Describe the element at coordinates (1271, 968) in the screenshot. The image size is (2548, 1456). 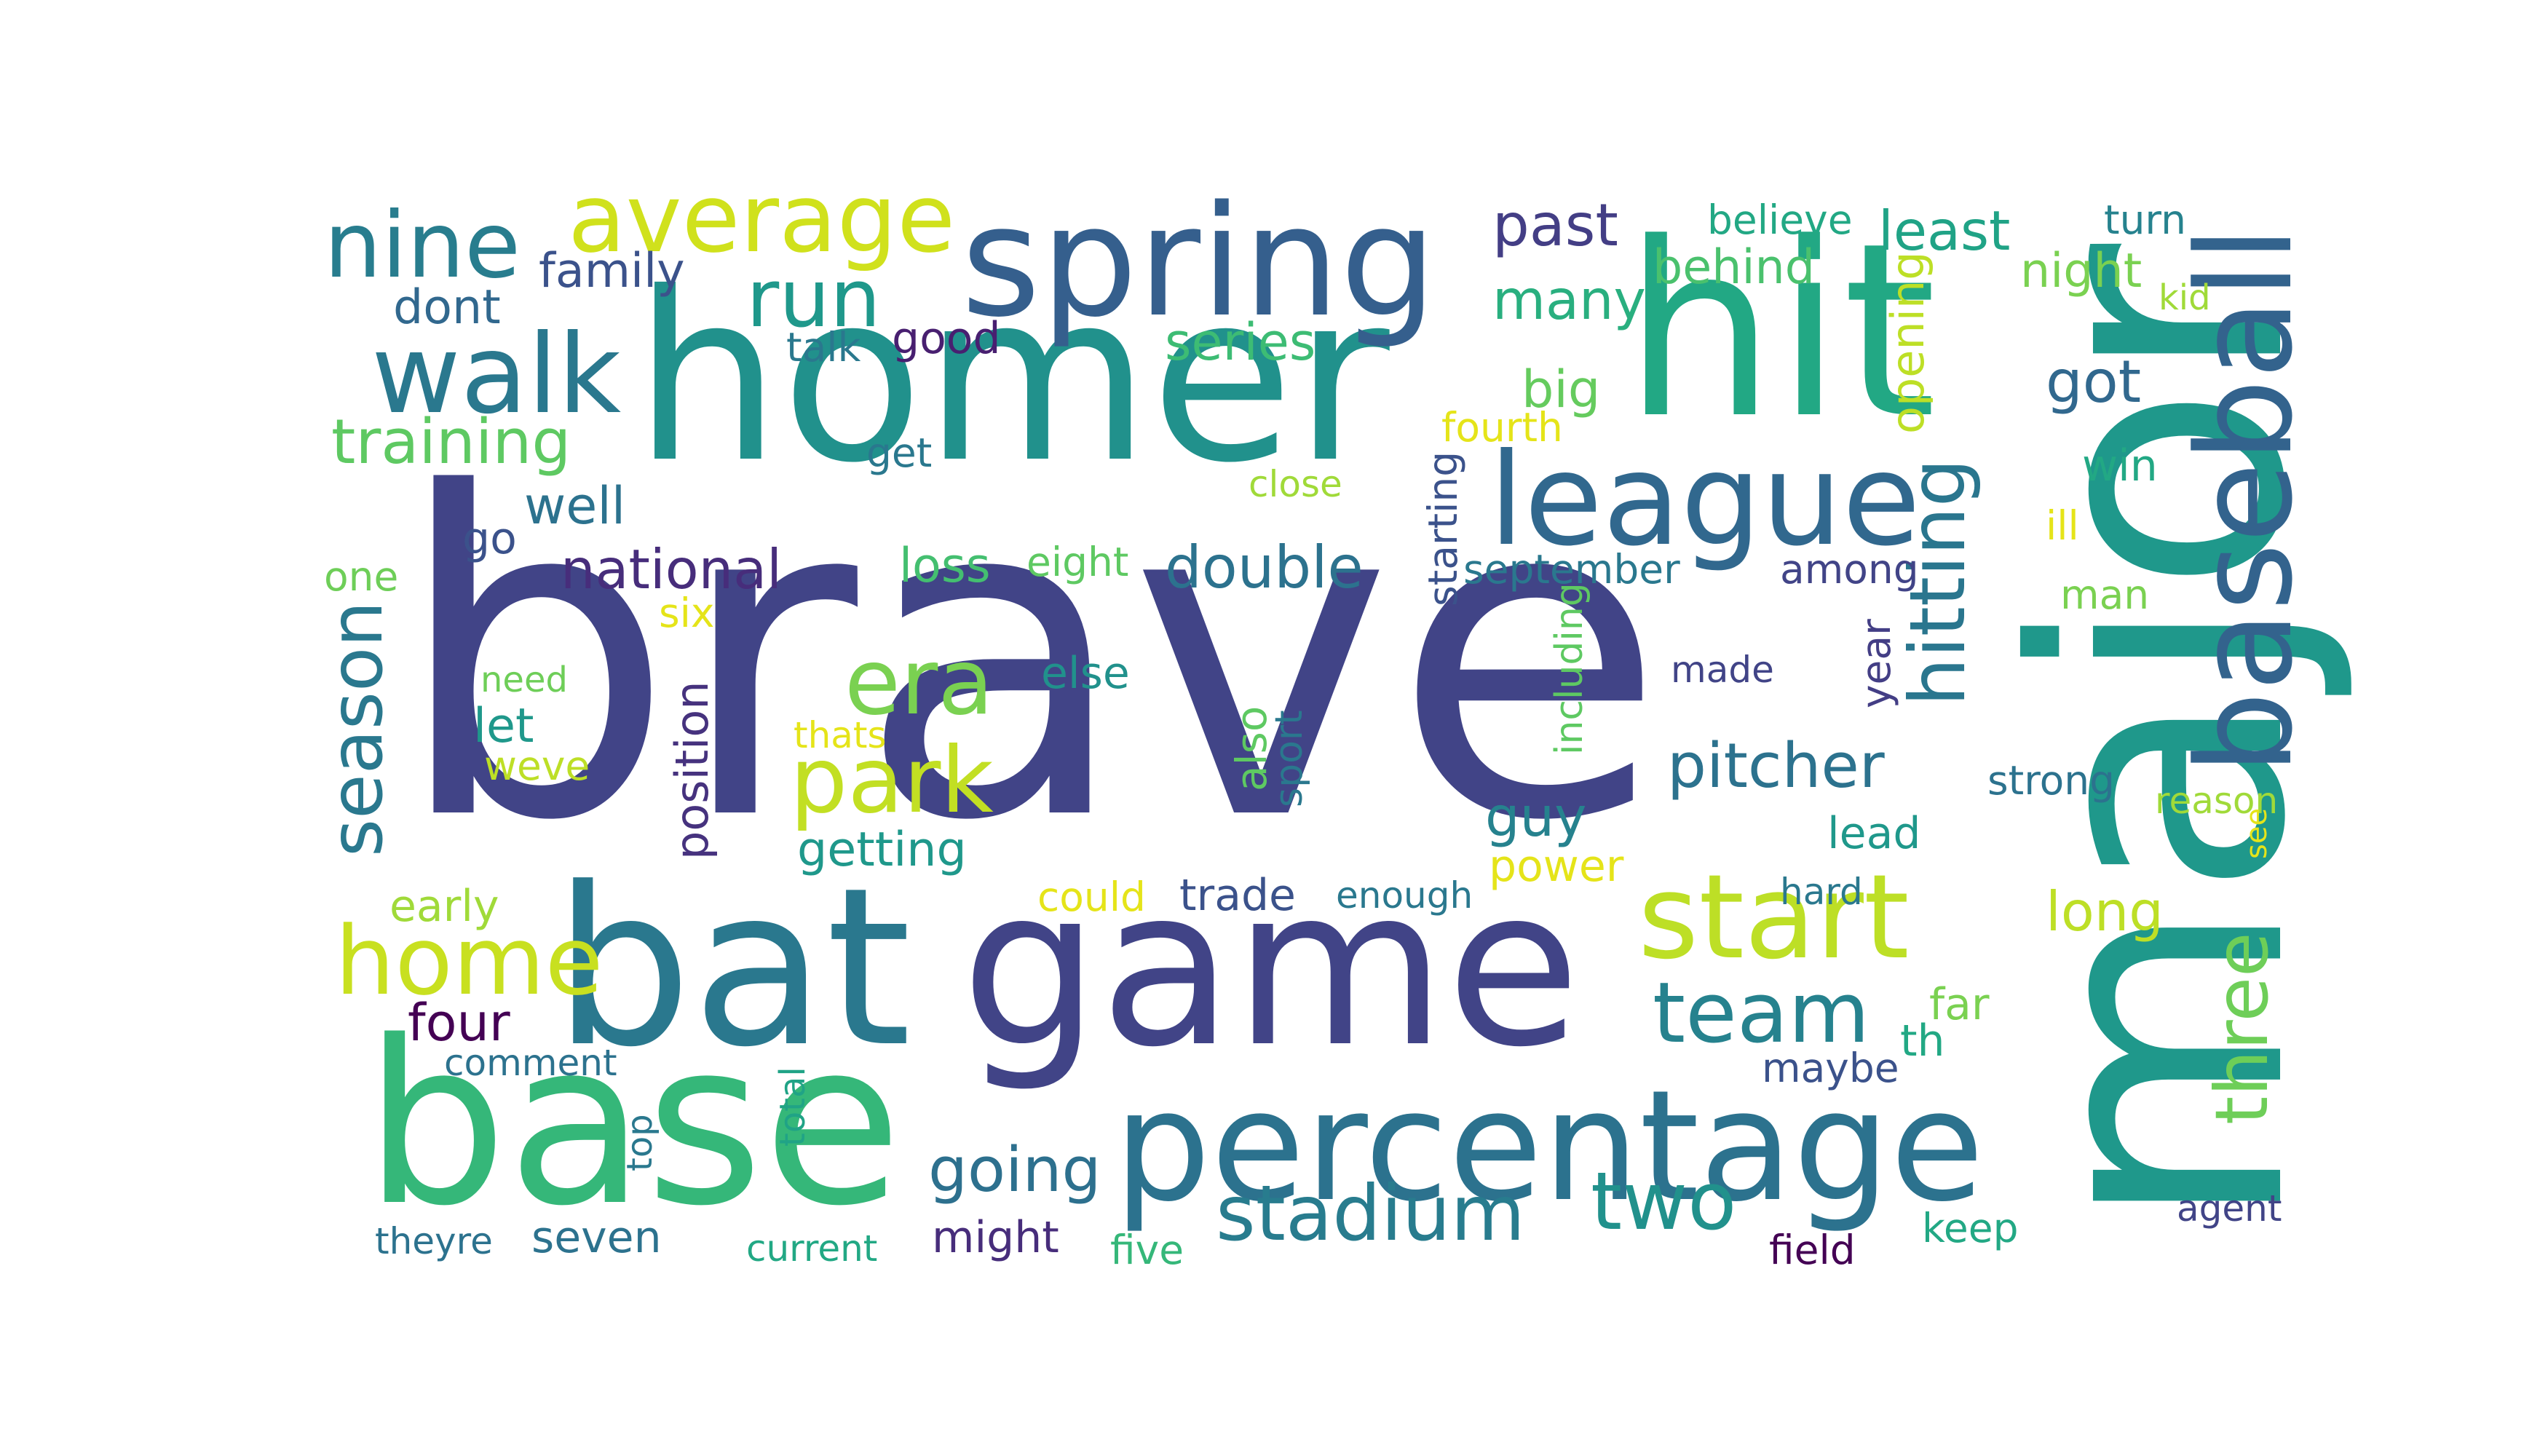
I see `word-game: game` at that location.